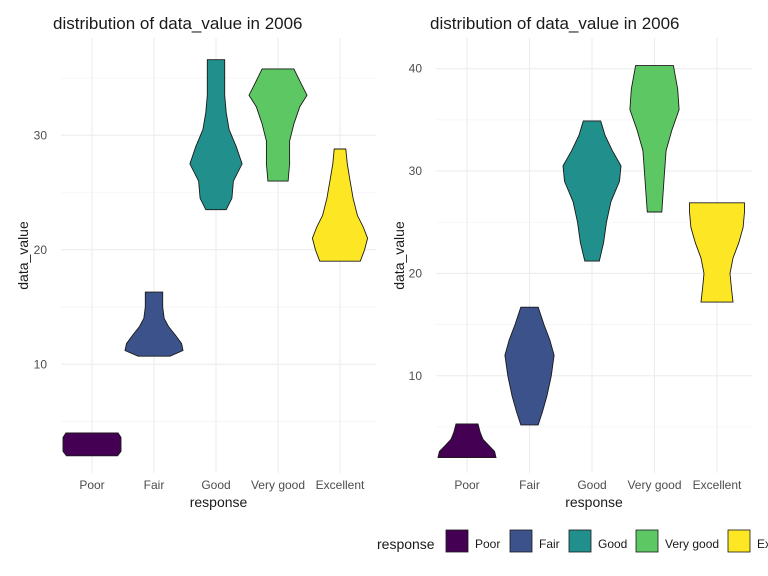 The width and height of the screenshot is (768, 576). Describe the element at coordinates (23, 255) in the screenshot. I see `left-panel-y-axis-title: data_value` at that location.